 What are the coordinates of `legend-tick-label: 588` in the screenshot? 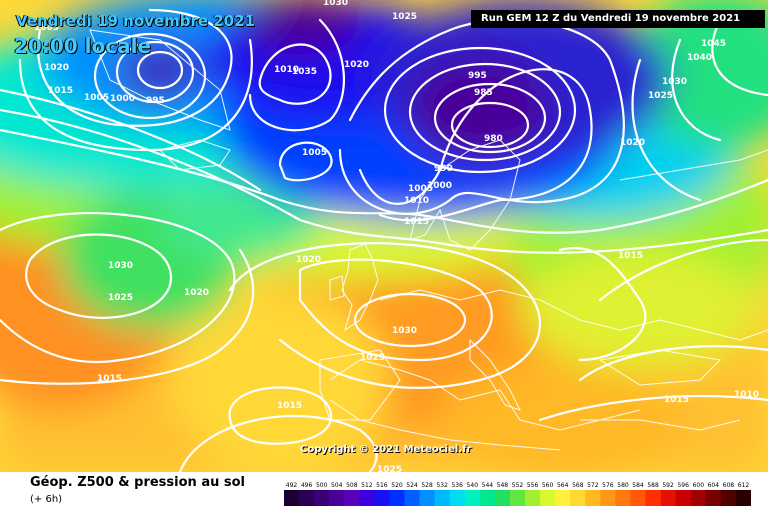 It's located at (653, 485).